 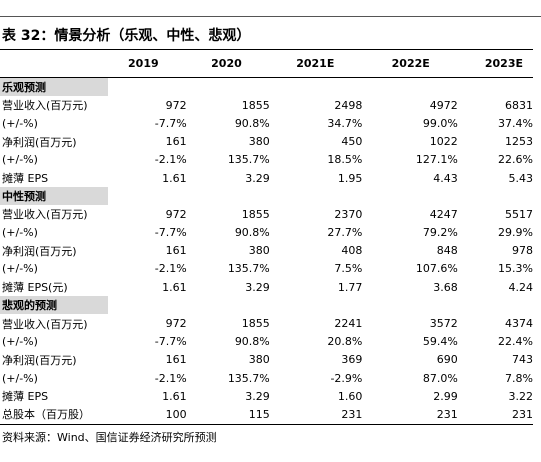 I want to click on cell: 87.0%, so click(x=440, y=378).